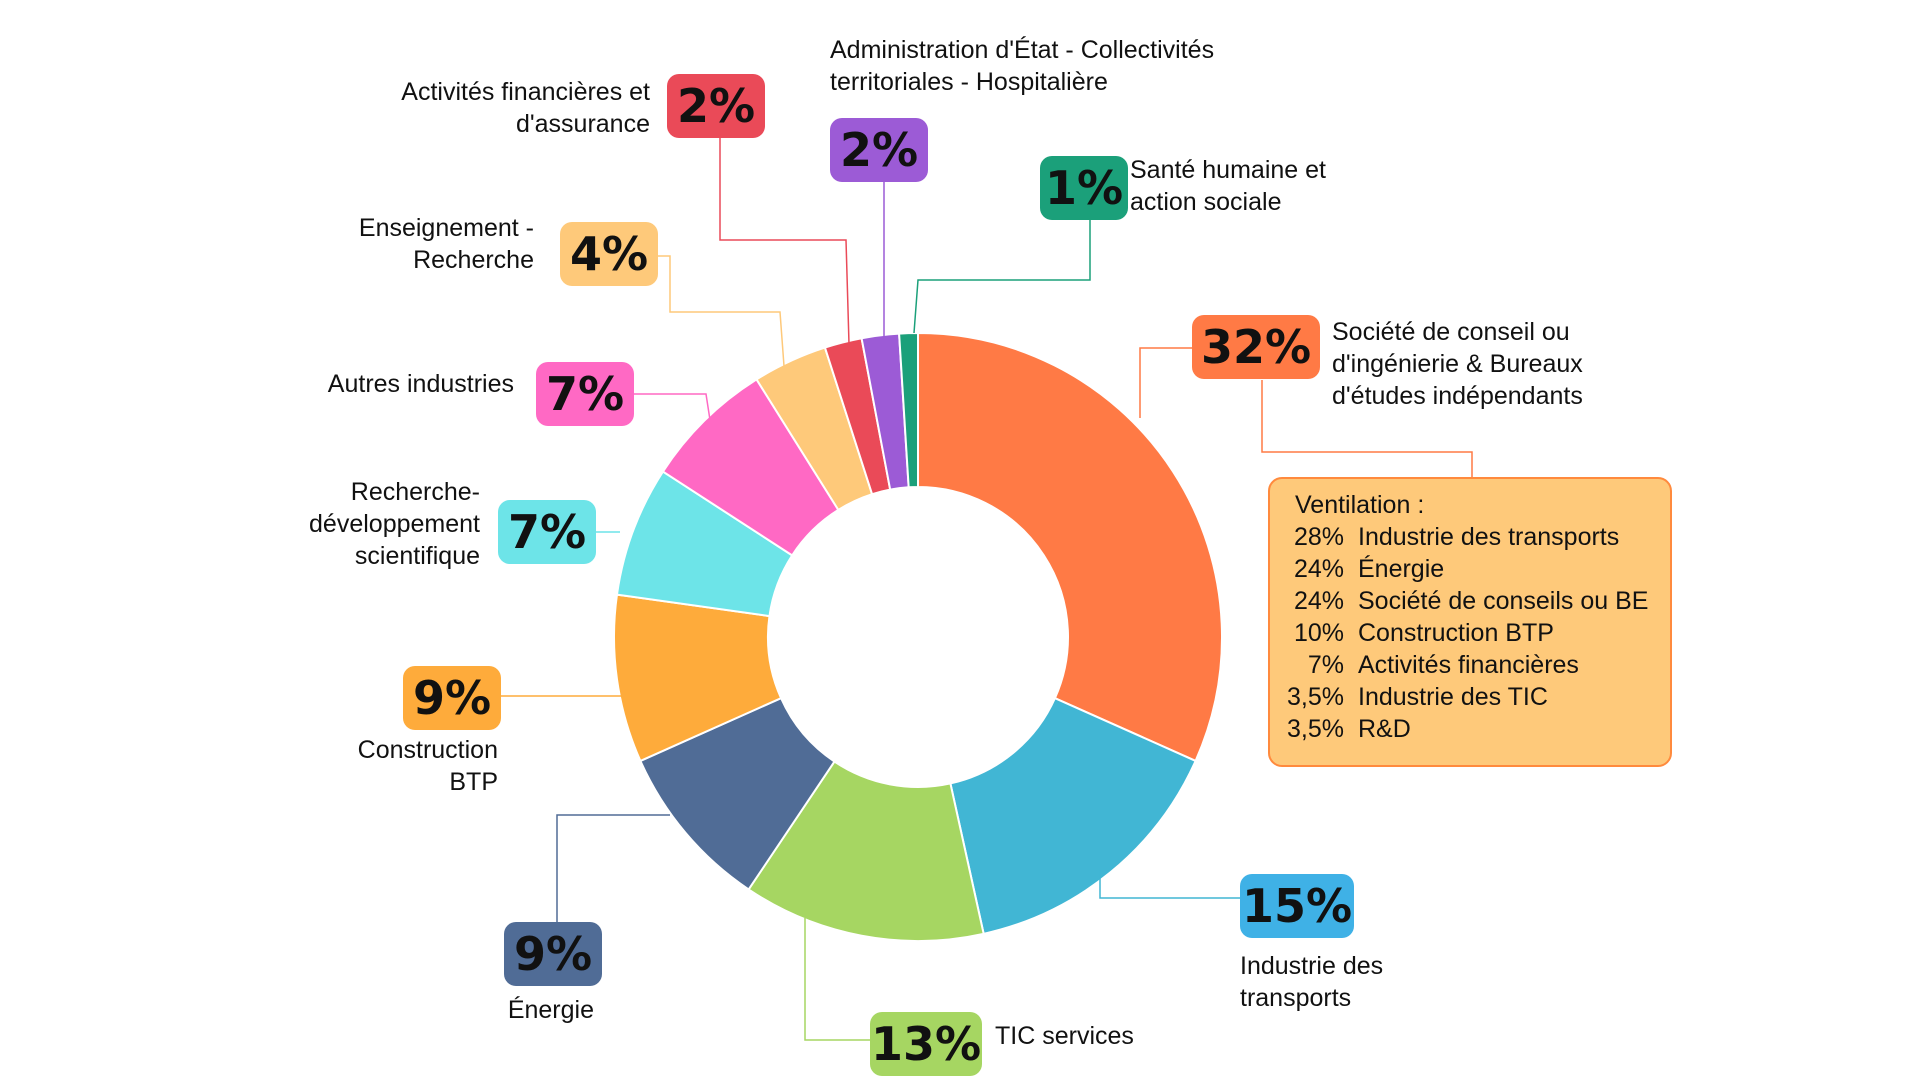  I want to click on slice-label-sante: Santé humaine et action sociale, so click(1228, 186).